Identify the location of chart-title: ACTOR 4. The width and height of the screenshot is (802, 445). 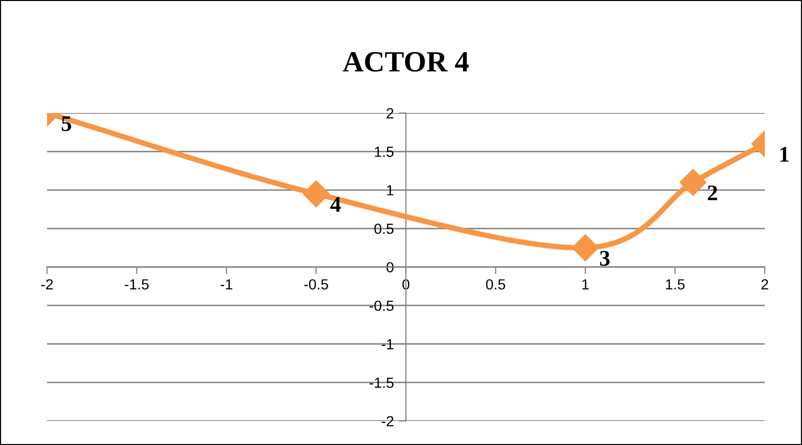
(405, 62).